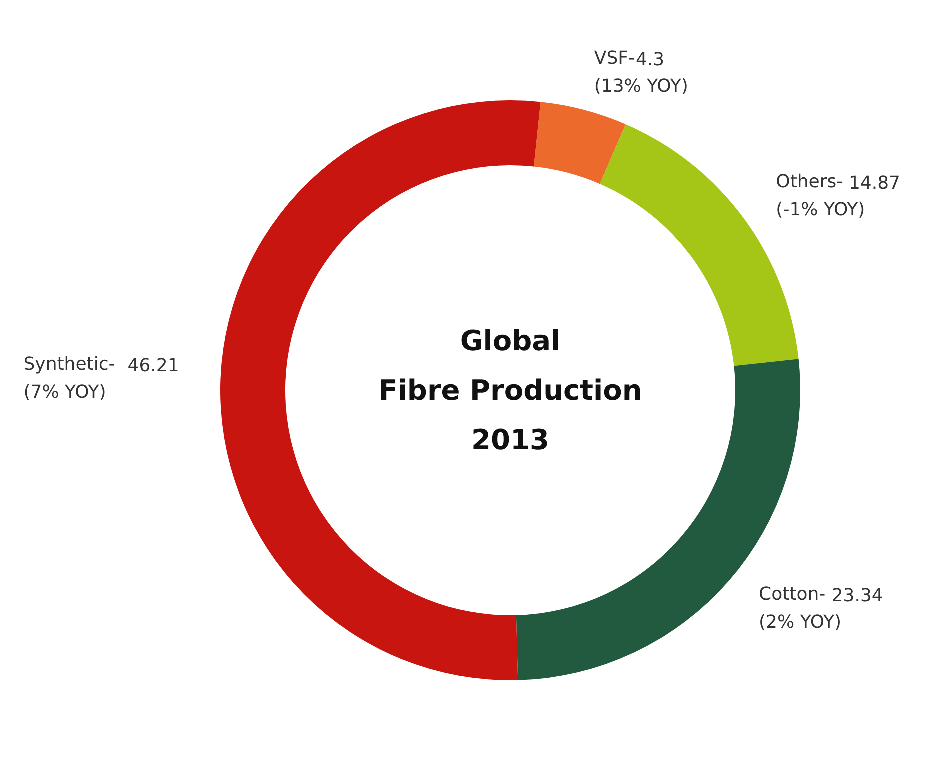 The height and width of the screenshot is (776, 950). I want to click on text: (-1% YOY), so click(821, 209).